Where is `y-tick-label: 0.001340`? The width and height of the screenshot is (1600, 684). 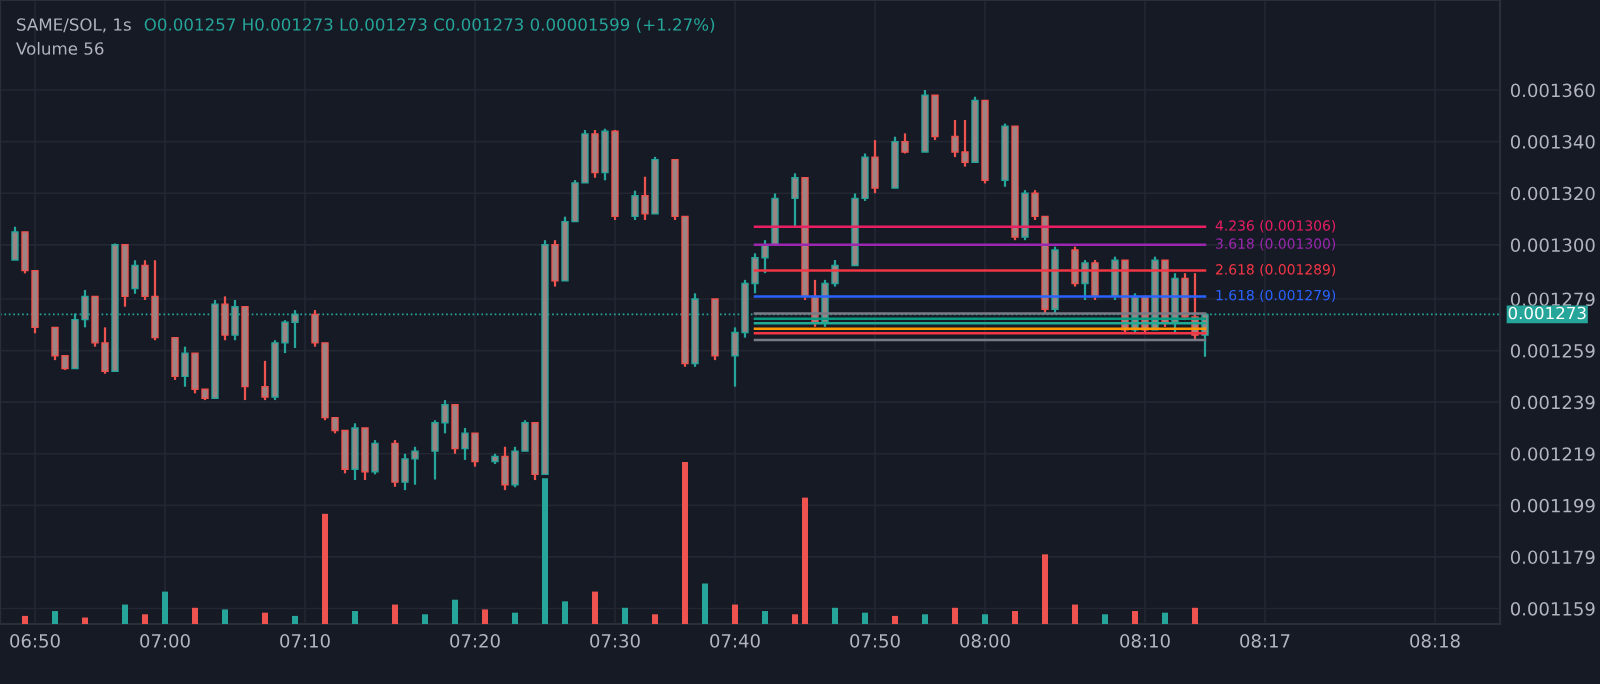
y-tick-label: 0.001340 is located at coordinates (1552, 142).